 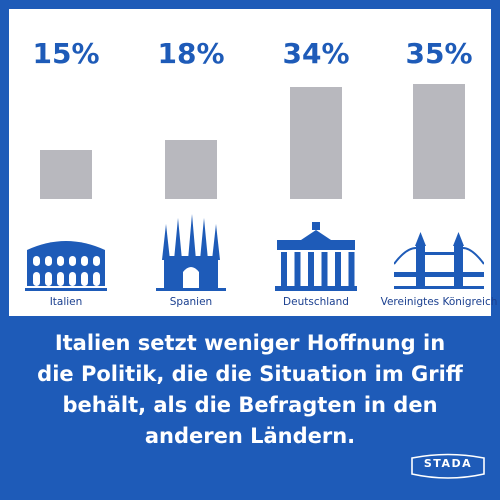 I want to click on brandenburg-gate-icon, so click(x=316, y=256).